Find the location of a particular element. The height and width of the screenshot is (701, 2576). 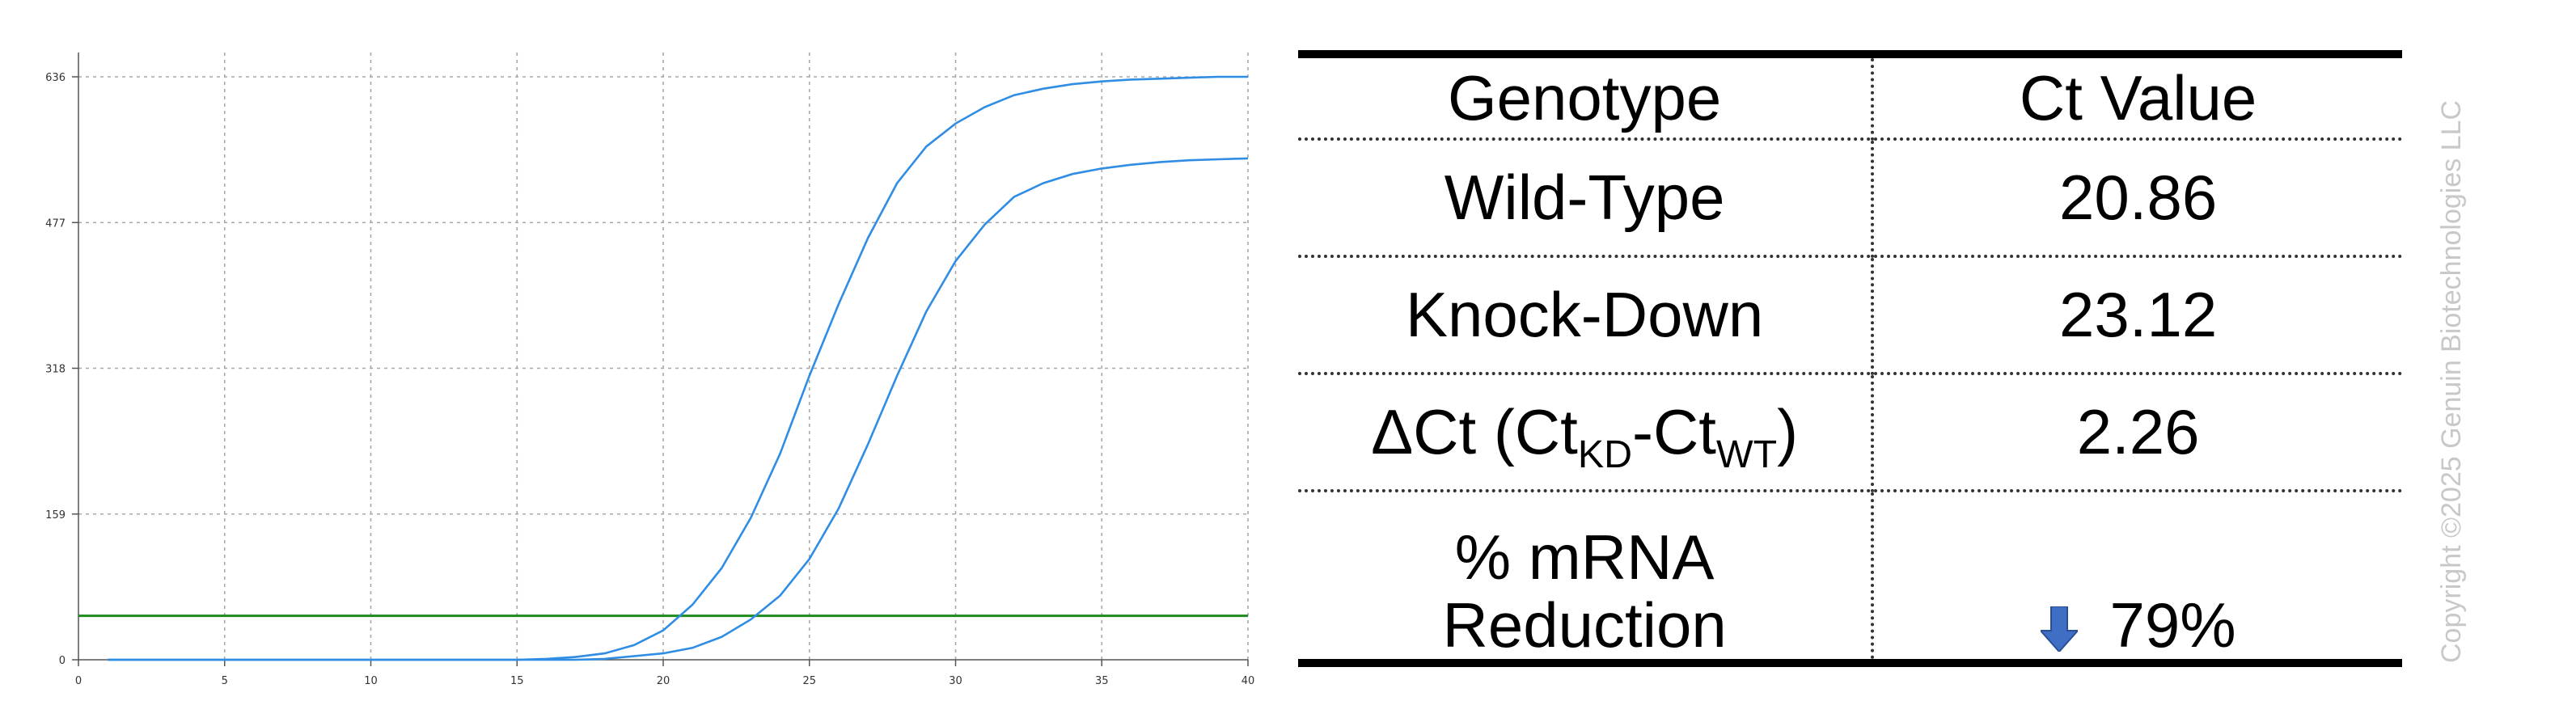

header-ct-value: Ct Value is located at coordinates (2136, 97).